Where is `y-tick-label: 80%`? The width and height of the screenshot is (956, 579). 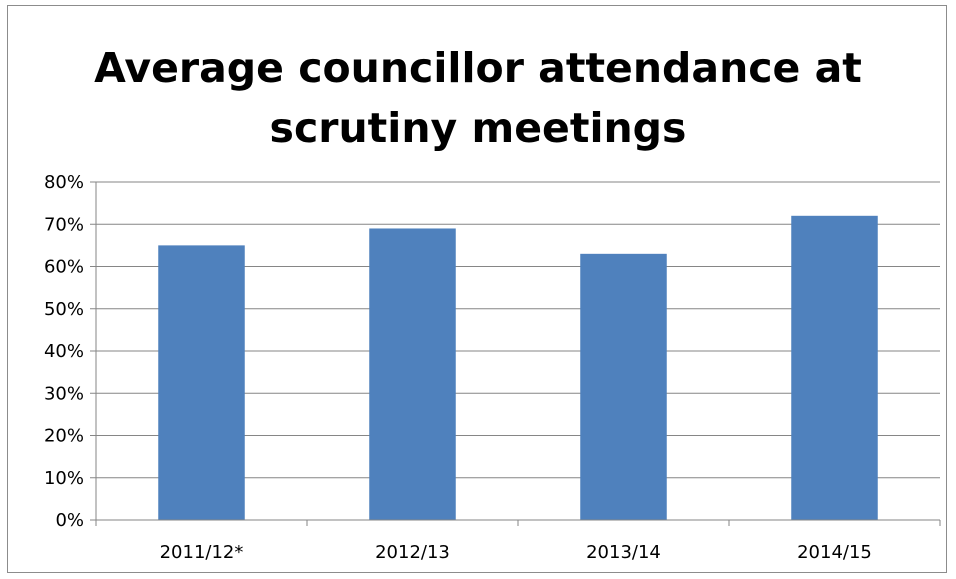
y-tick-label: 80% is located at coordinates (64, 182).